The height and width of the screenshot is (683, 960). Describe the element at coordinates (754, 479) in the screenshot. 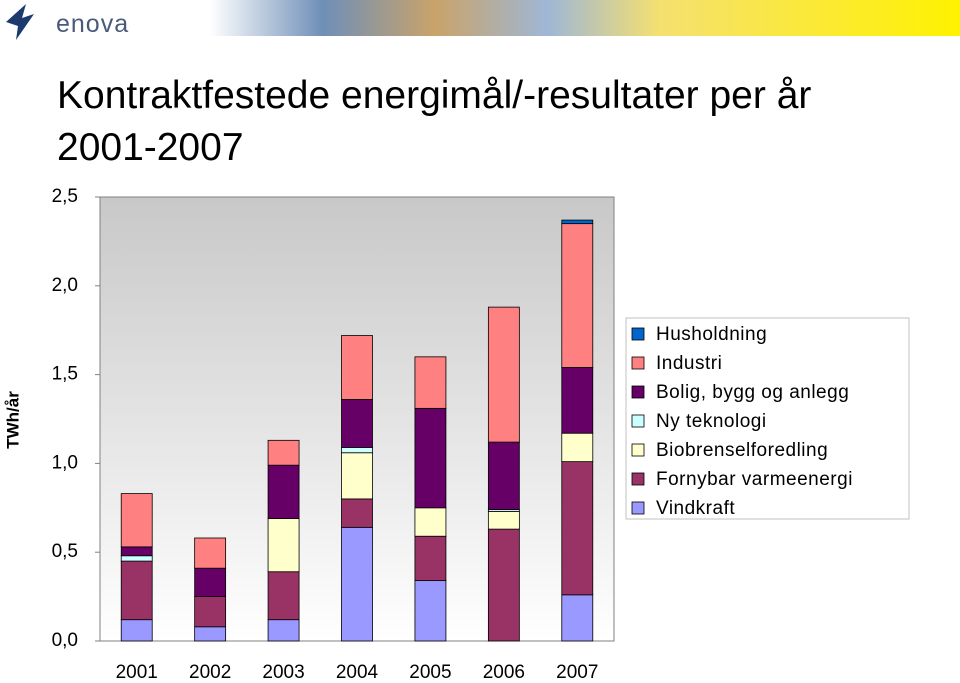

I see `legend-label: Fornybar varmeenergi` at that location.